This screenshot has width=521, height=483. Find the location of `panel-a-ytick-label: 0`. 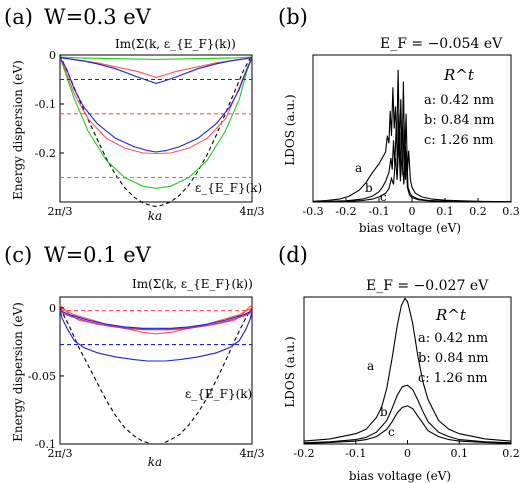

panel-a-ytick-label: 0 is located at coordinates (52, 55).